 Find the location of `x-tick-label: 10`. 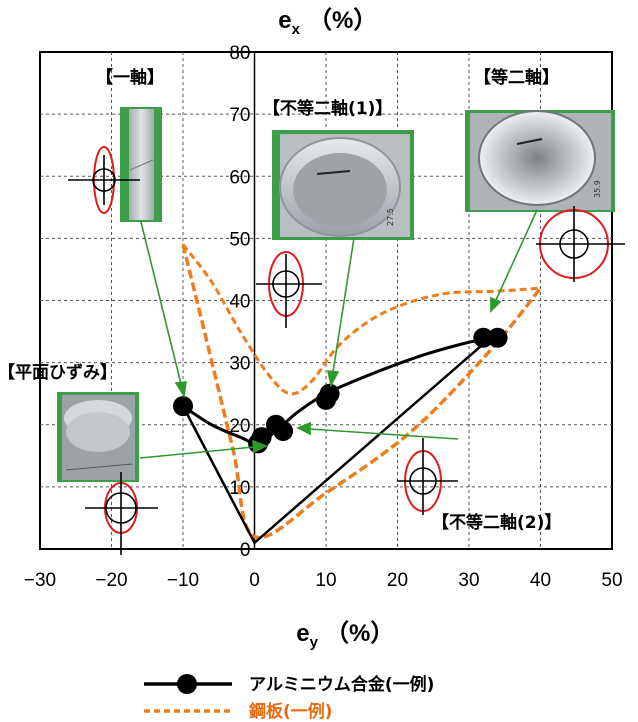

x-tick-label: 10 is located at coordinates (325, 580).